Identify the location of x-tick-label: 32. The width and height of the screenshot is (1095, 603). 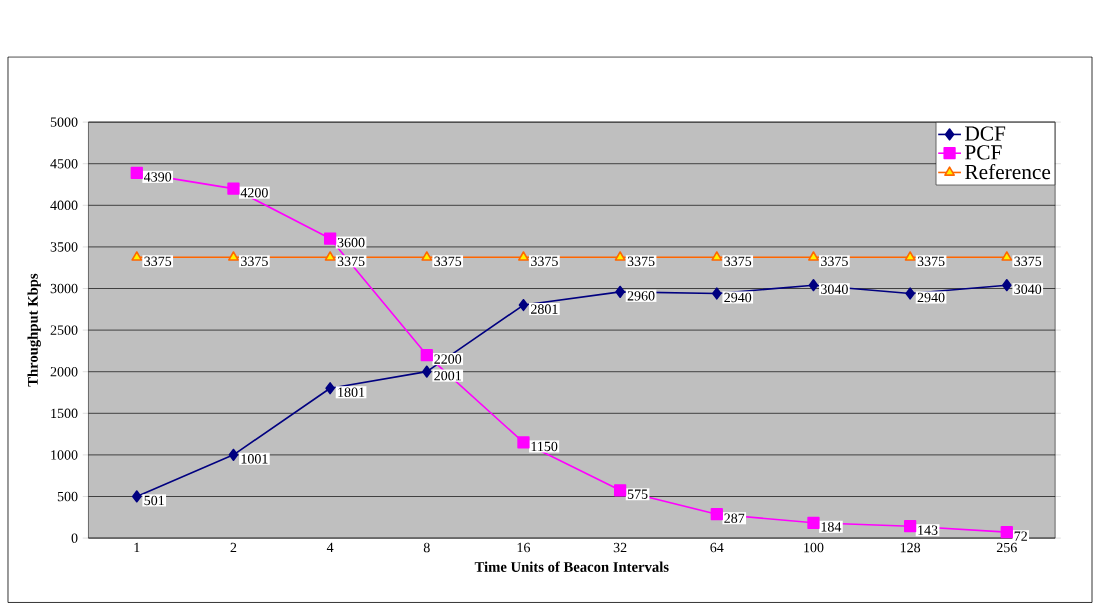
(620, 547).